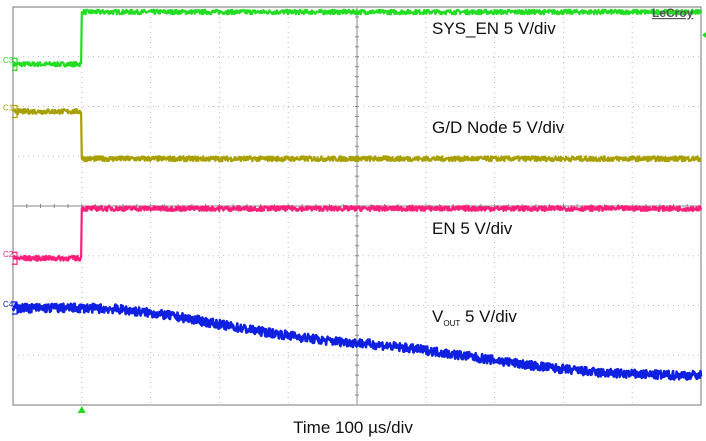 Image resolution: width=706 pixels, height=441 pixels. What do you see at coordinates (472, 228) in the screenshot?
I see `trace-label: EN 5 V/div` at bounding box center [472, 228].